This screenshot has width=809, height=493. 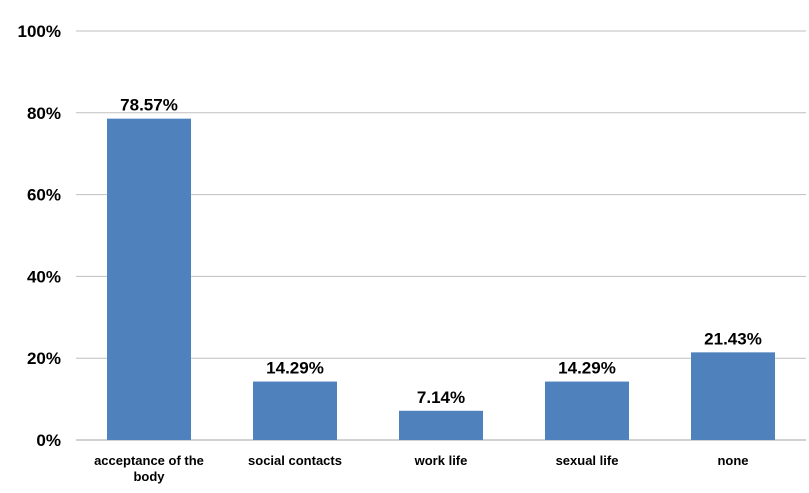 I want to click on data-label: 21.43%, so click(x=733, y=338).